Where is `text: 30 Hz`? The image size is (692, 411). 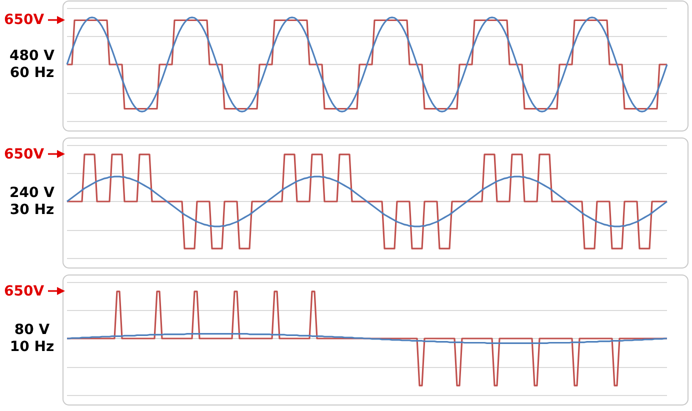 text: 30 Hz is located at coordinates (32, 210).